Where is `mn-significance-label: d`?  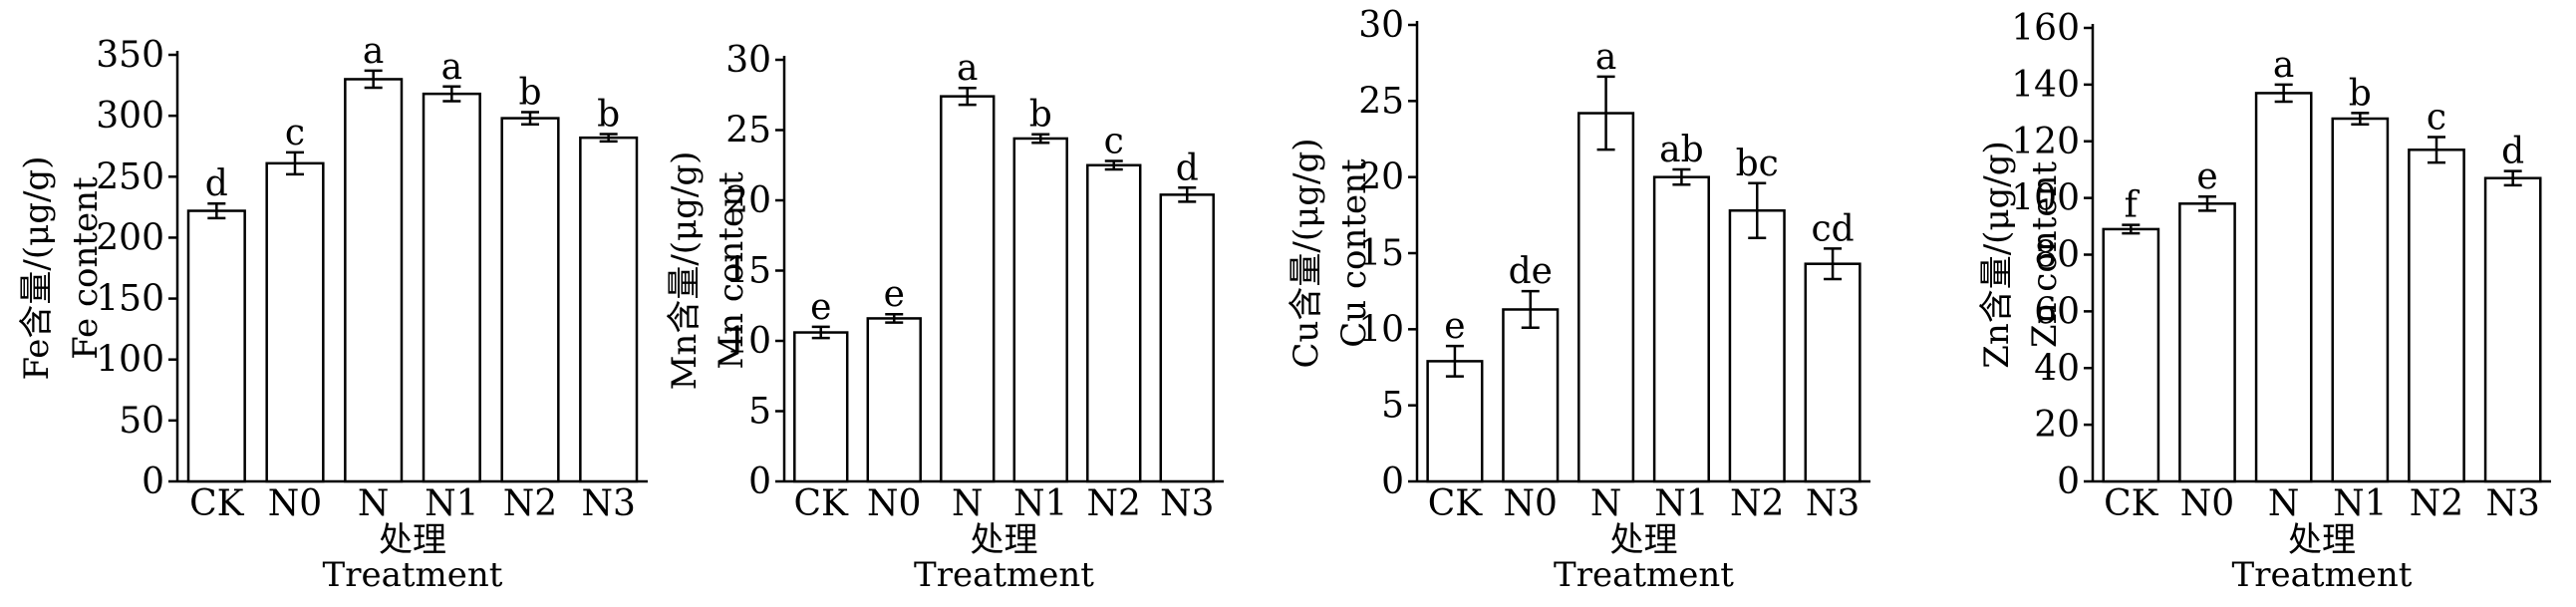
mn-significance-label: d is located at coordinates (1187, 168).